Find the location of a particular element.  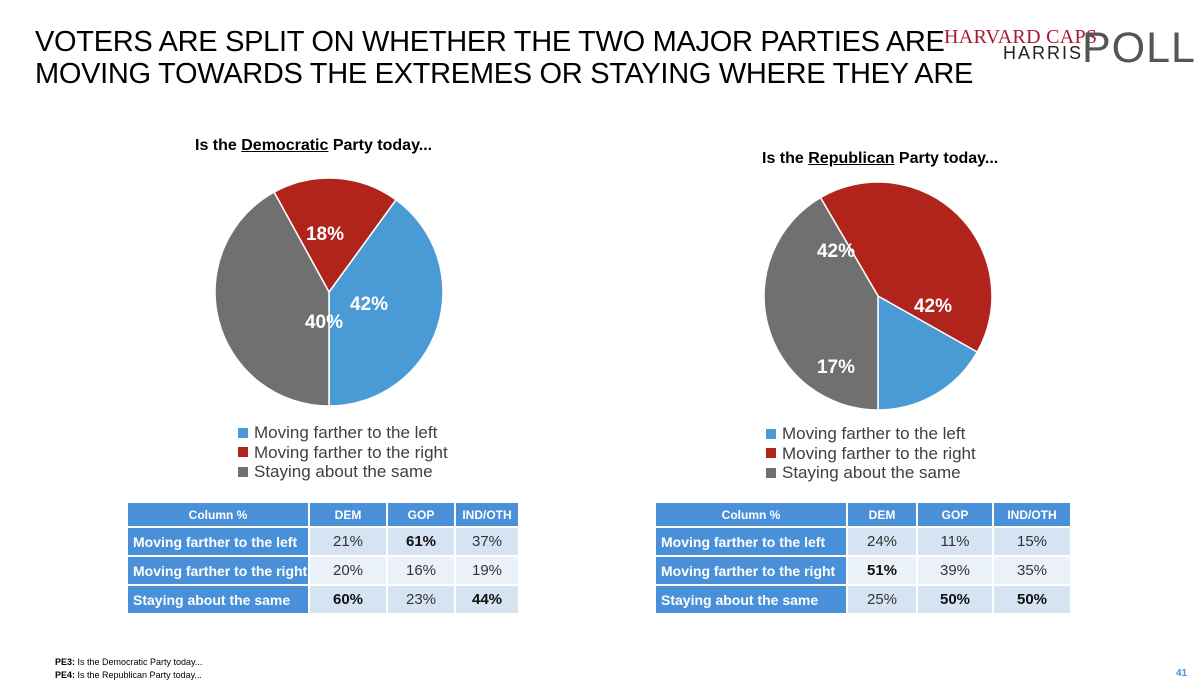

cell-dem: 25% is located at coordinates (882, 599).